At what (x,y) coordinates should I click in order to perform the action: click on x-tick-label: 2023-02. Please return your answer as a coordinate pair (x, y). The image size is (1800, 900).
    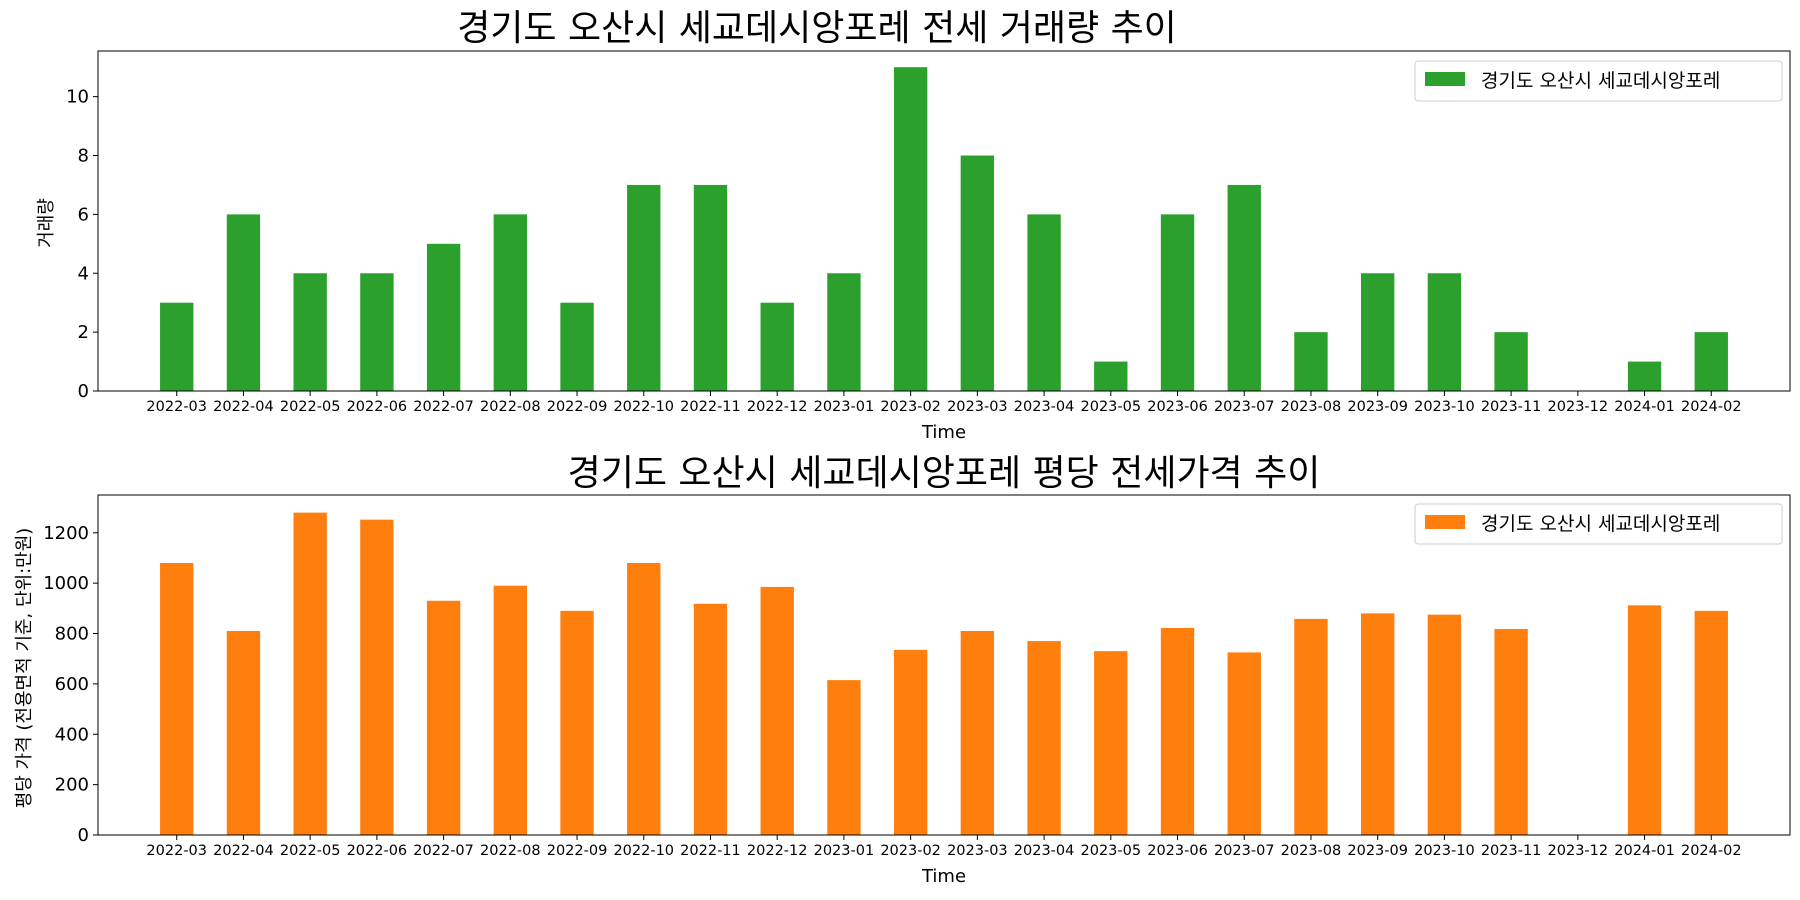
    Looking at the image, I should click on (910, 851).